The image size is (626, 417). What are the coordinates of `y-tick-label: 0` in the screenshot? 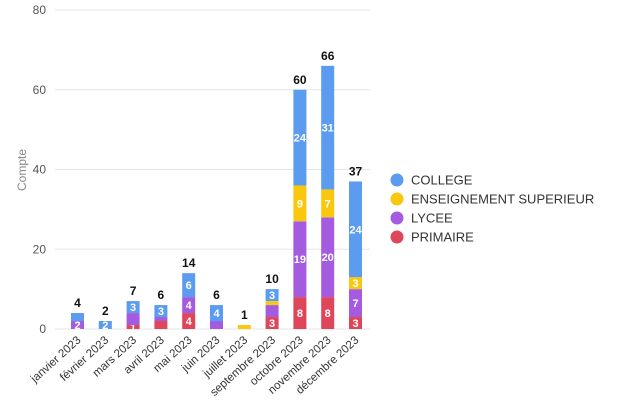 It's located at (42, 329).